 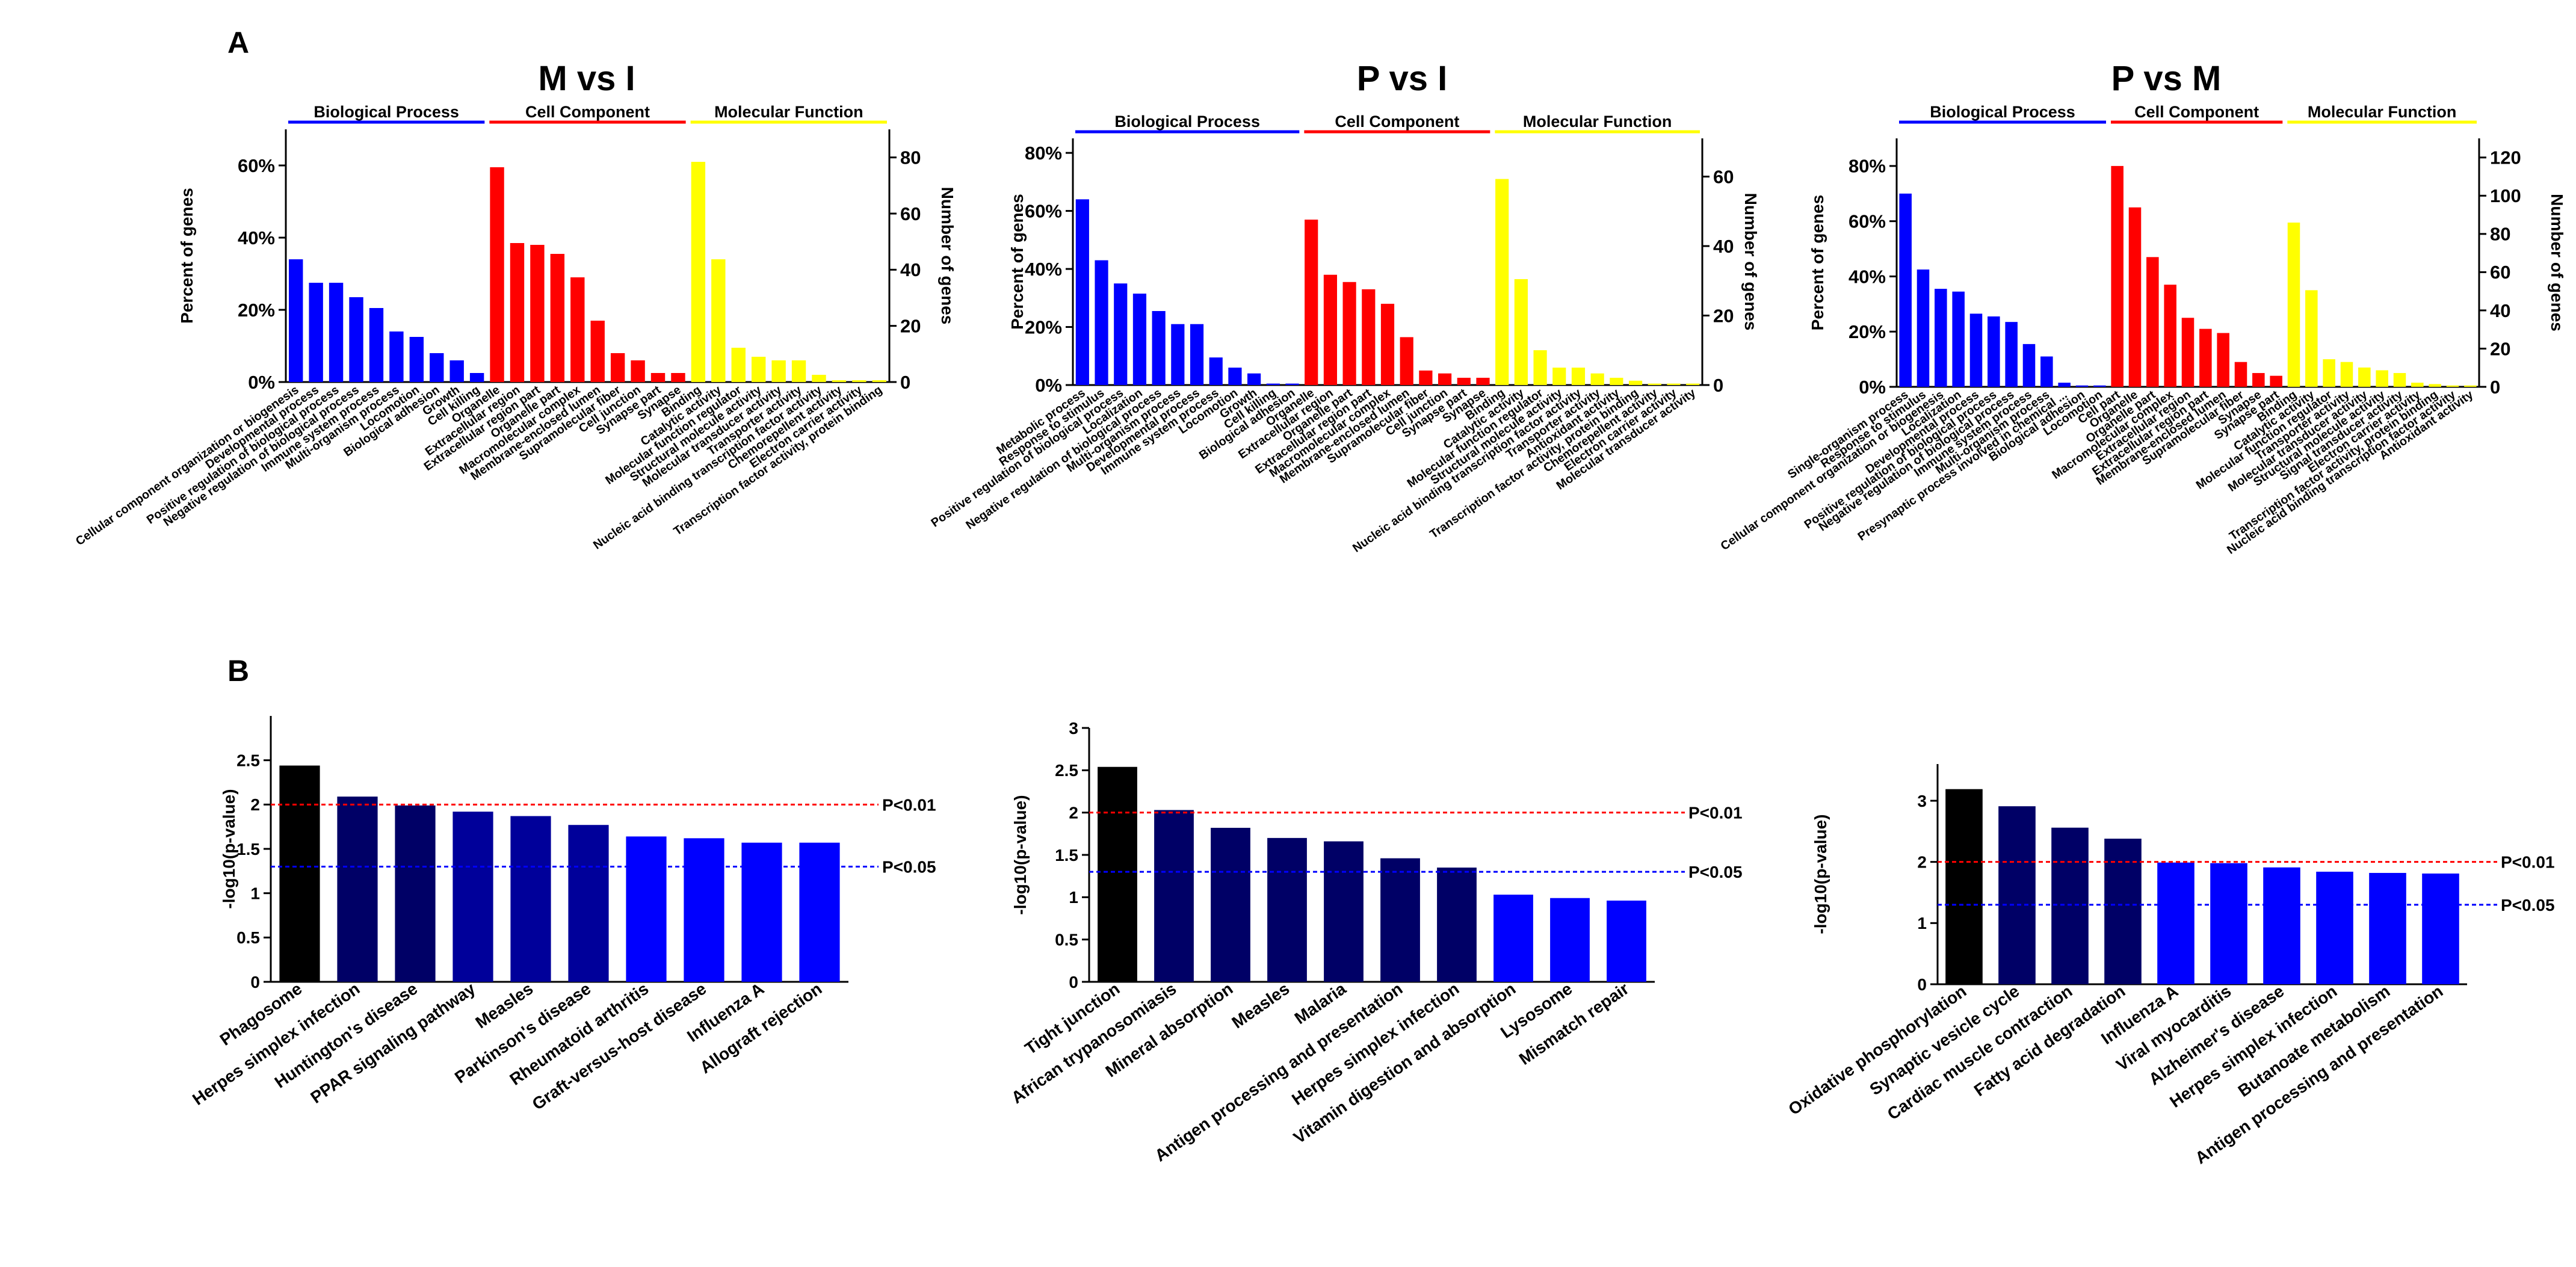 What do you see at coordinates (238, 43) in the screenshot?
I see `panel-label-a: A` at bounding box center [238, 43].